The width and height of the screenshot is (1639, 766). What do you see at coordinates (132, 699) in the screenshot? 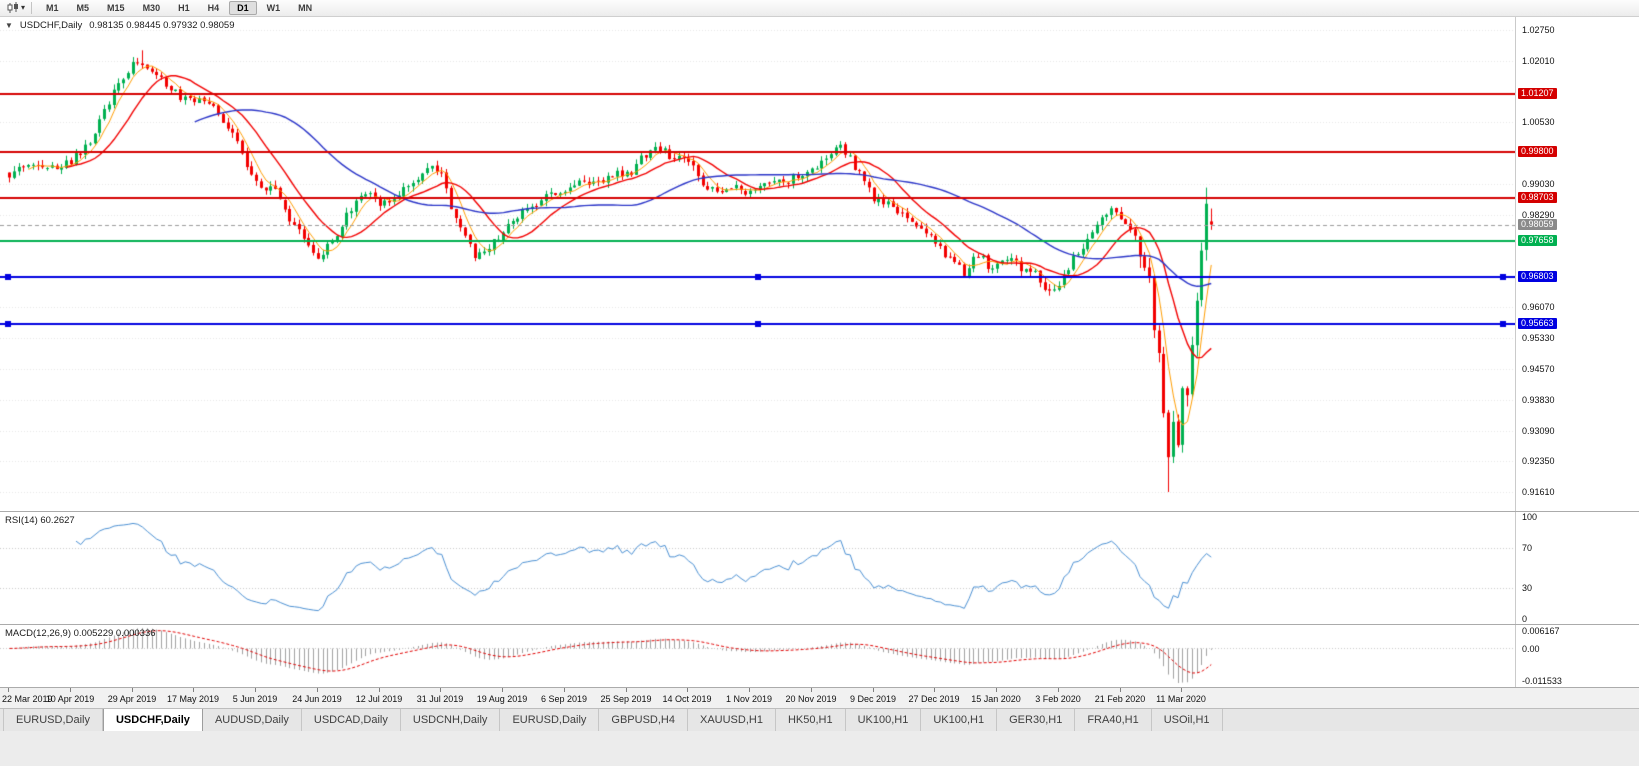
I see `date-label: 29 Apr 2019` at bounding box center [132, 699].